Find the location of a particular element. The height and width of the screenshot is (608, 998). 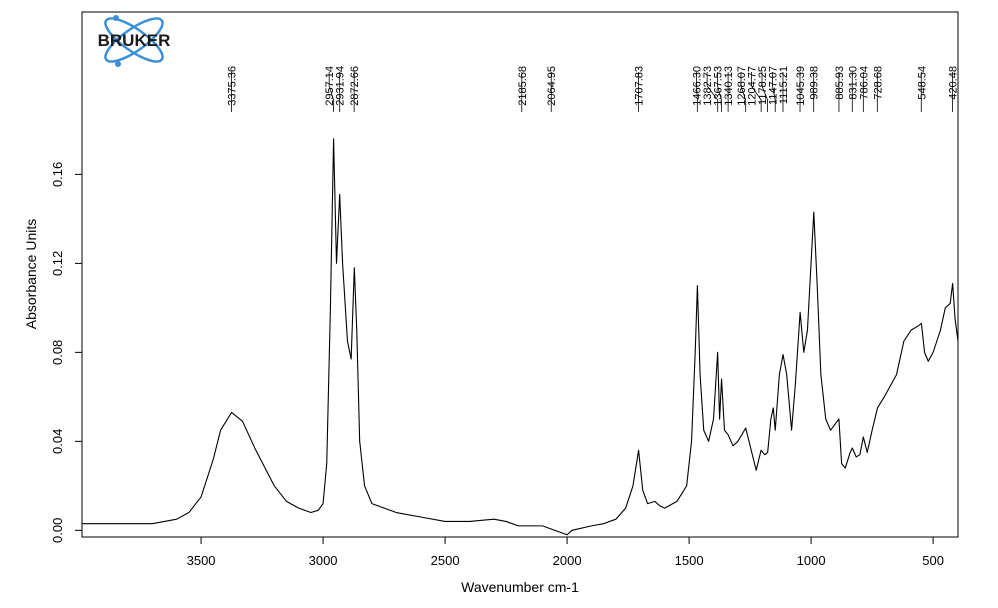

peak-label: 1340.13 is located at coordinates (729, 86).